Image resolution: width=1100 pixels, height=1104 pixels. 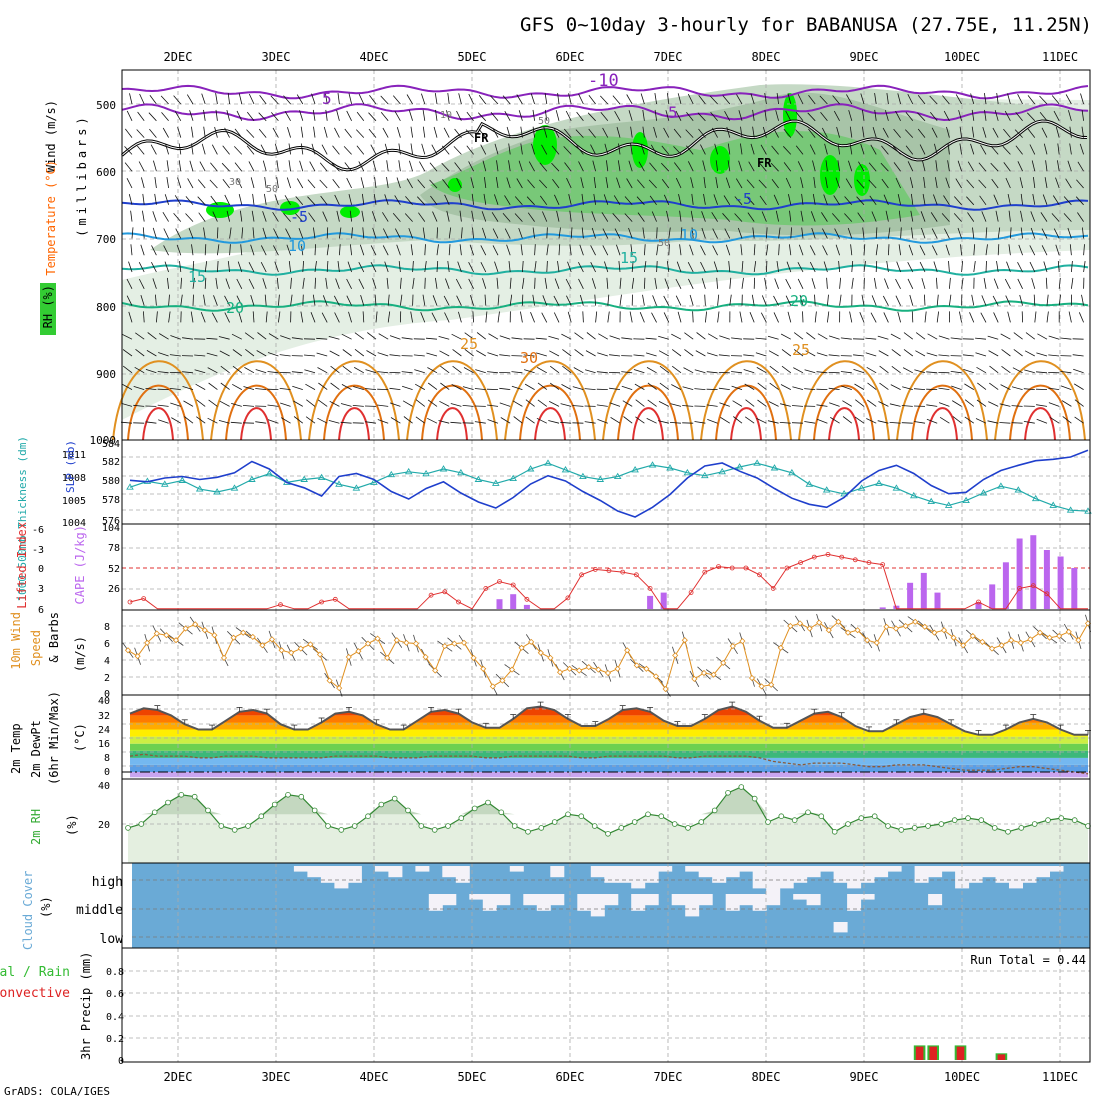 I want to click on lifted-index-line, so click(x=609, y=581).